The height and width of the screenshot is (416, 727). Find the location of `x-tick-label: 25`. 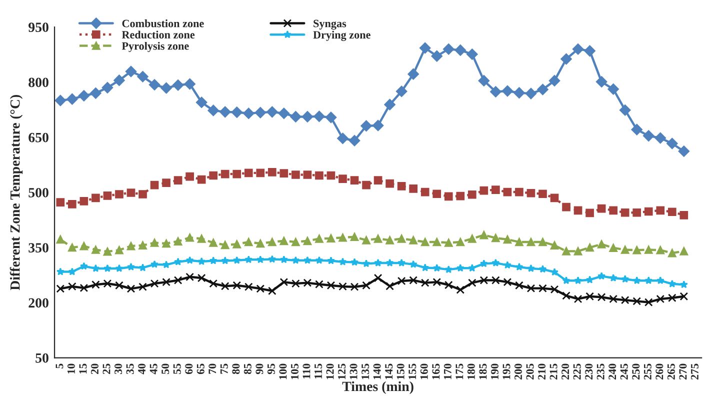

x-tick-label: 25 is located at coordinates (106, 369).